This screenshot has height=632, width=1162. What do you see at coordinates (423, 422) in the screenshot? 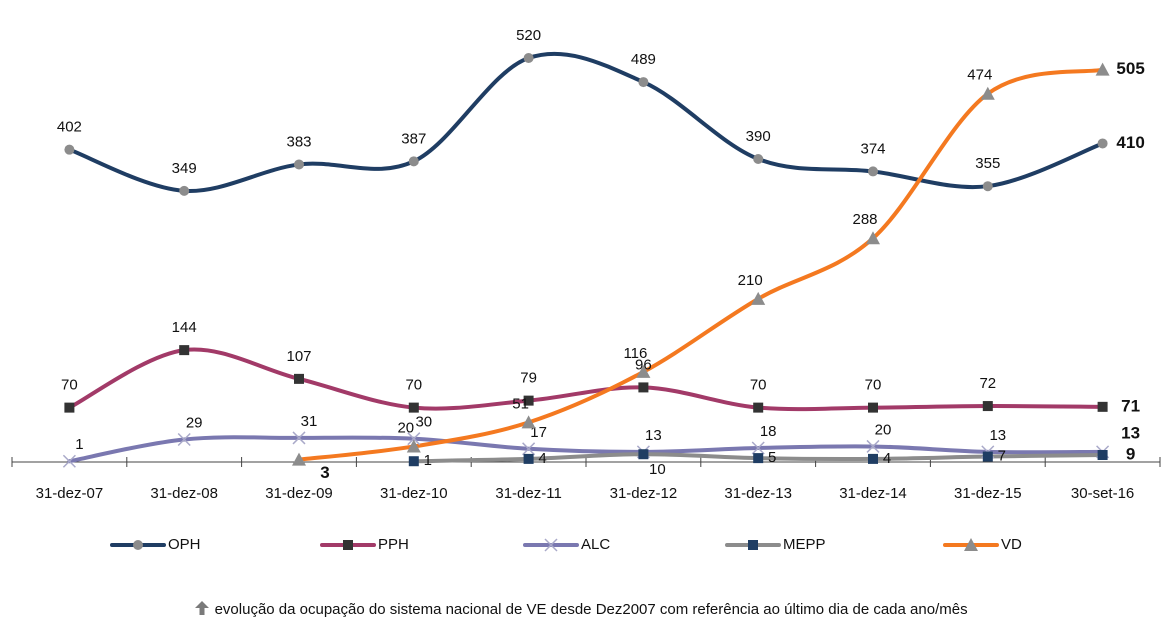
I see `data-label: 30` at bounding box center [423, 422].